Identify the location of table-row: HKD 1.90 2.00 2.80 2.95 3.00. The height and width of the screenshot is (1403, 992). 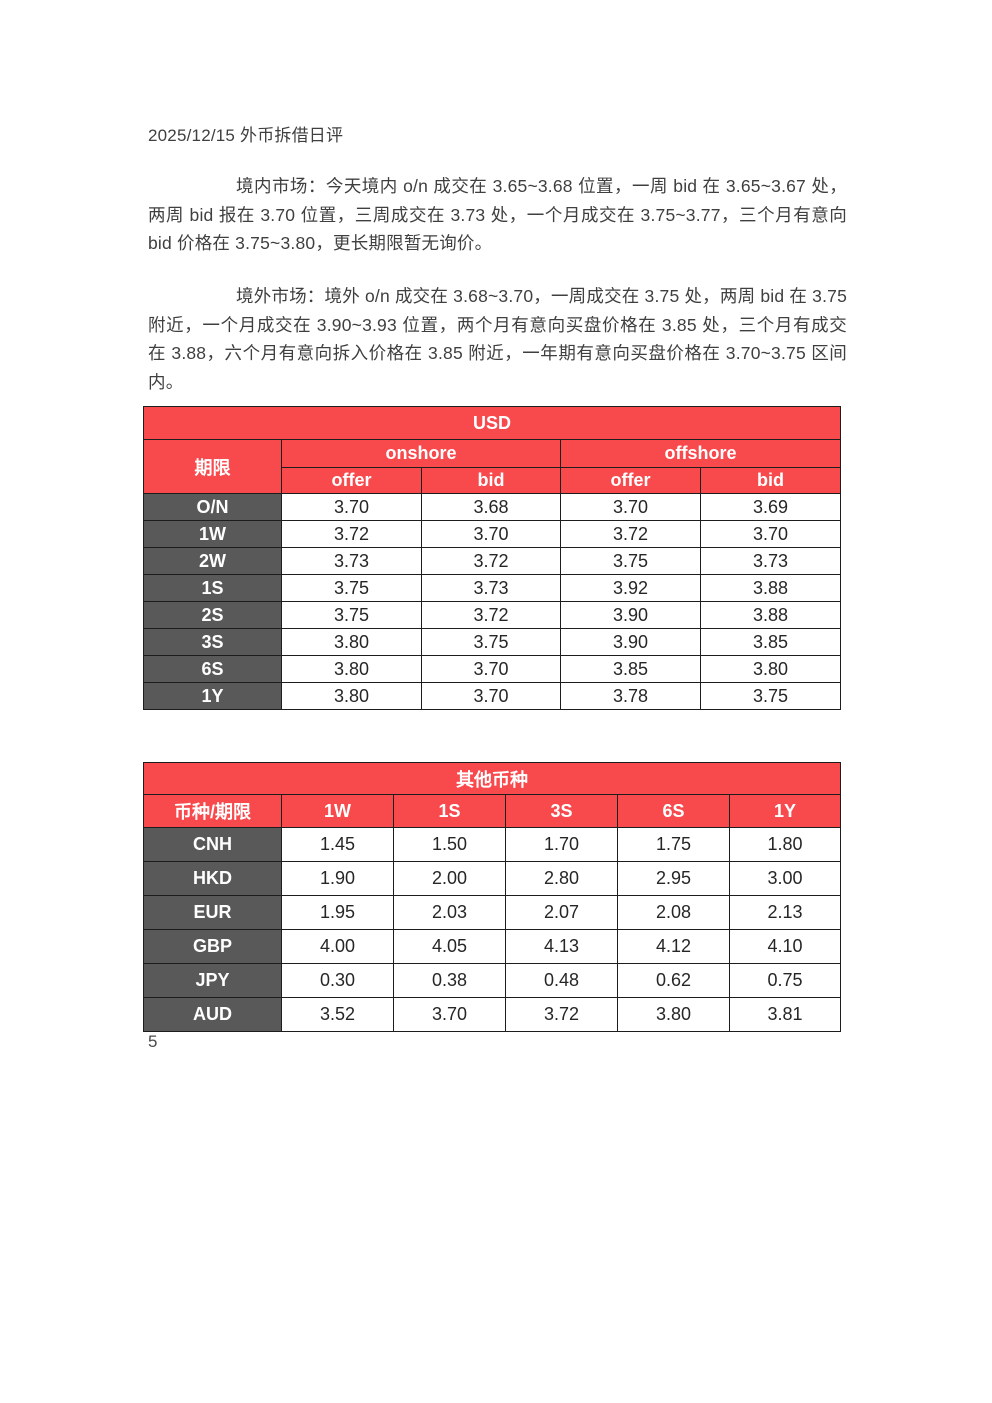
(492, 878).